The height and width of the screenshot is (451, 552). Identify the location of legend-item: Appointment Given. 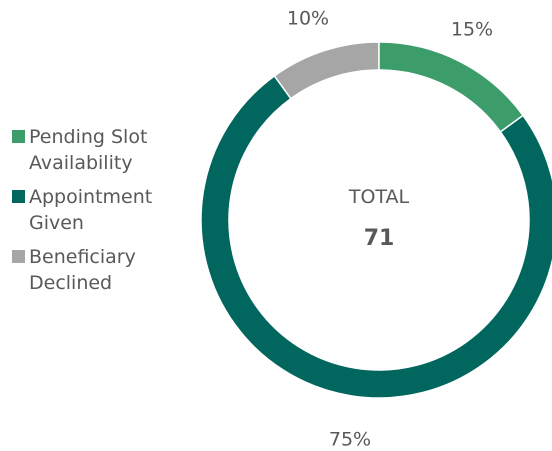
(102, 210).